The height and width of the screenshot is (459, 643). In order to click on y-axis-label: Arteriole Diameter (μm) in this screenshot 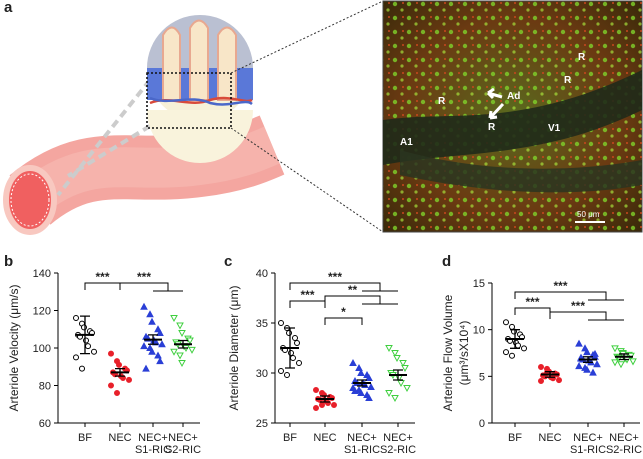, I will do `click(234, 348)`.